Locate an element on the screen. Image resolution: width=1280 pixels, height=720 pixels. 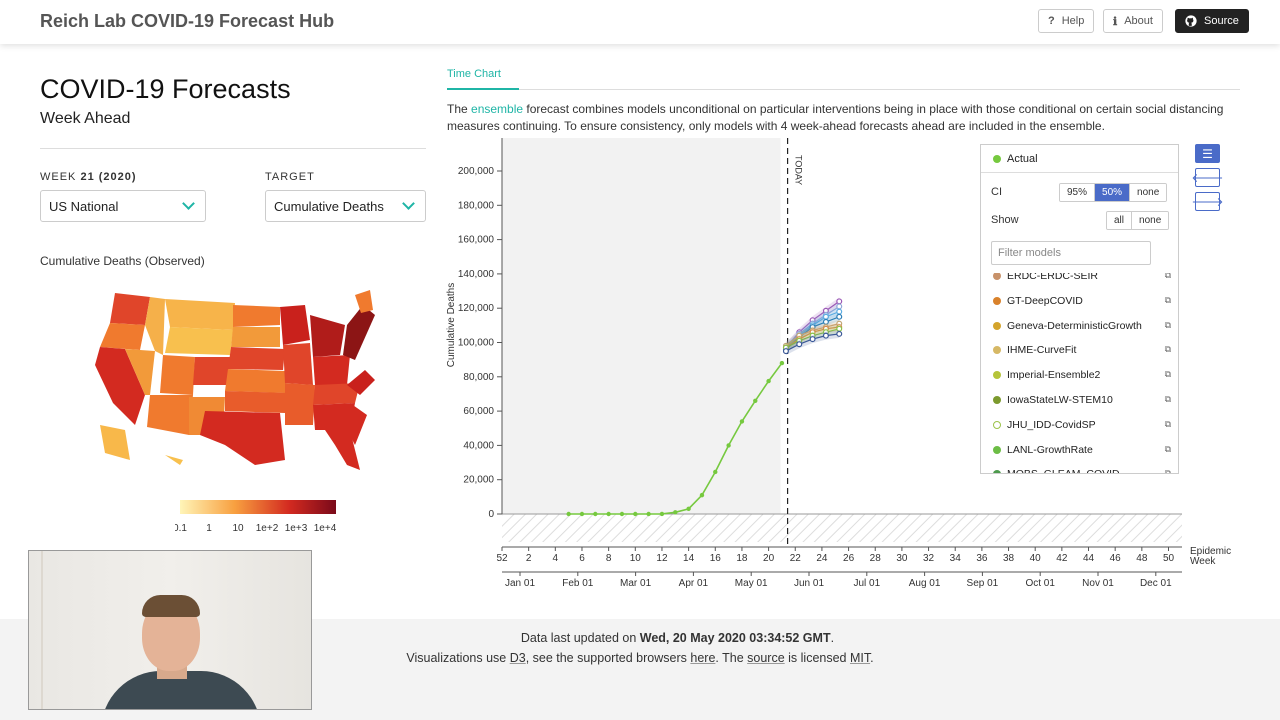
model-name: GT-DeepCOVID is located at coordinates (1045, 300).